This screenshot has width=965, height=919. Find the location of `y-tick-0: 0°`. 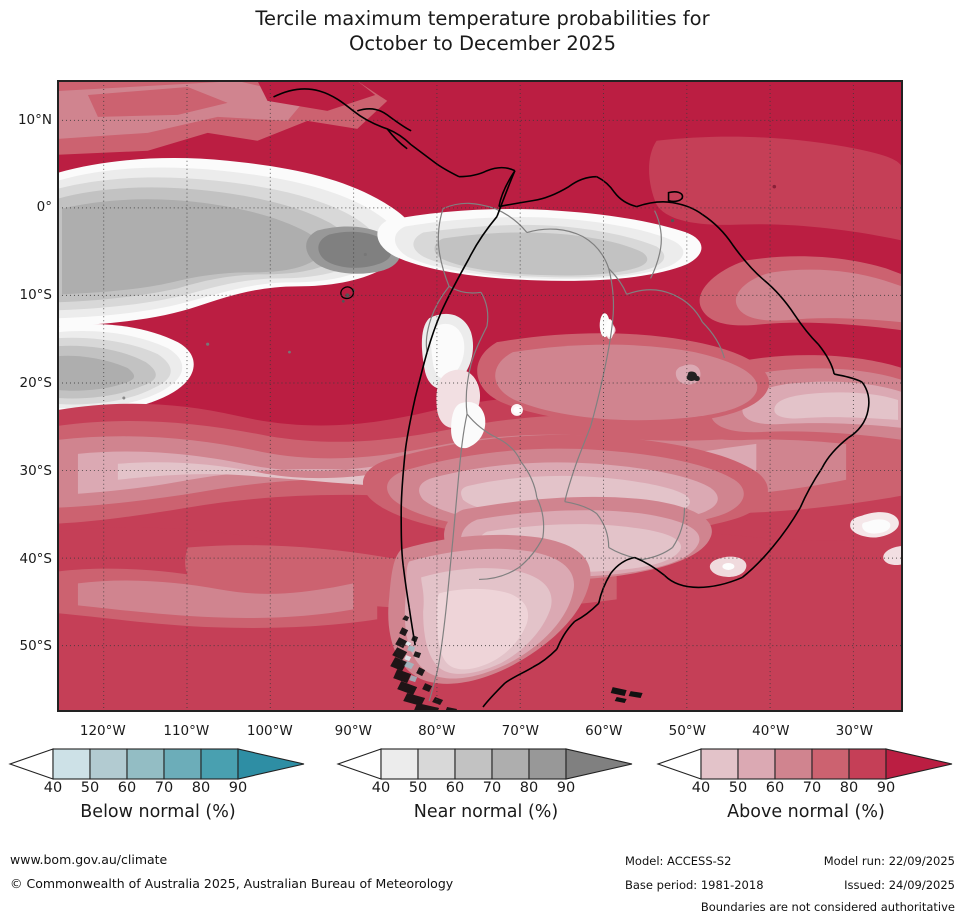

y-tick-0: 0° is located at coordinates (44, 207).